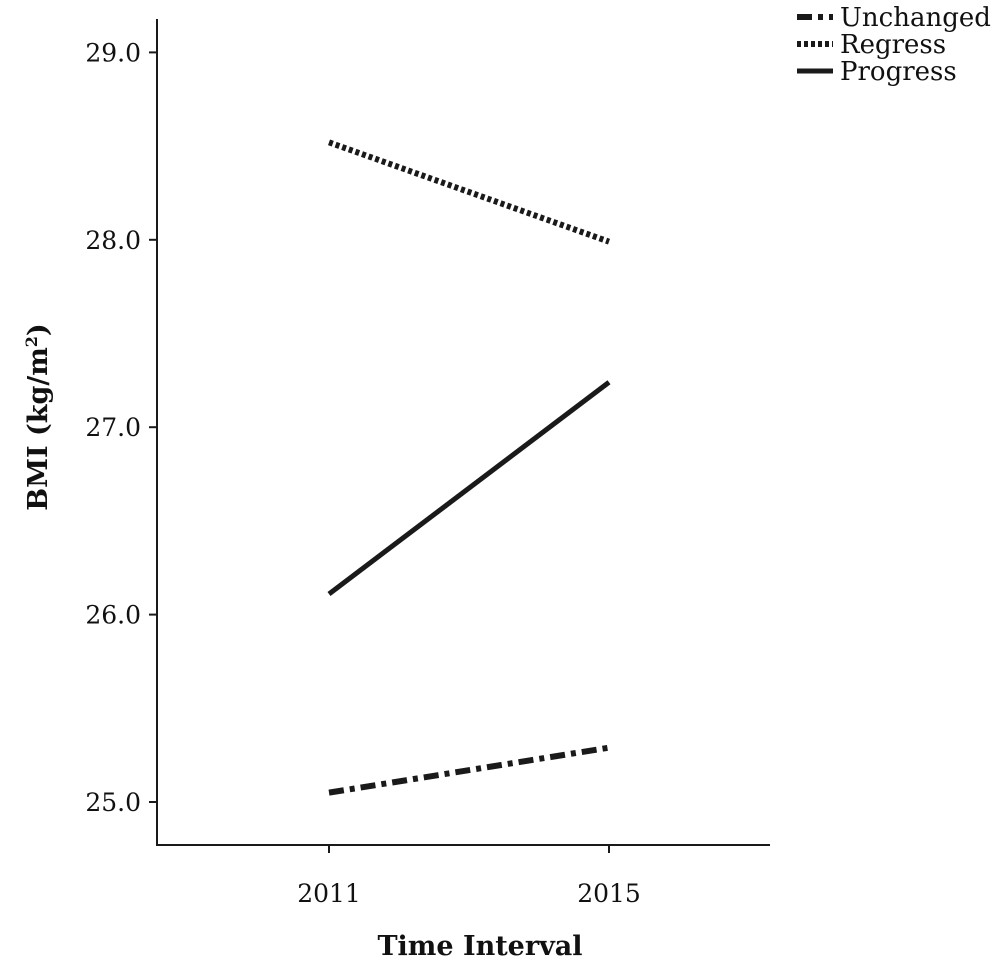  What do you see at coordinates (469, 770) in the screenshot?
I see `series-line-unchanged` at bounding box center [469, 770].